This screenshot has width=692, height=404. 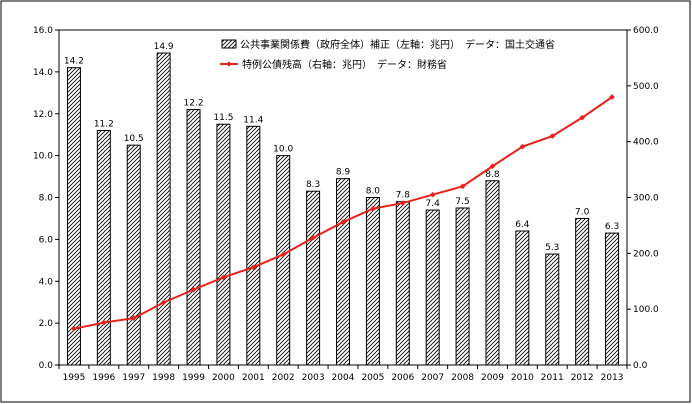 I want to click on bar-data-label: 8.3, so click(x=313, y=185).